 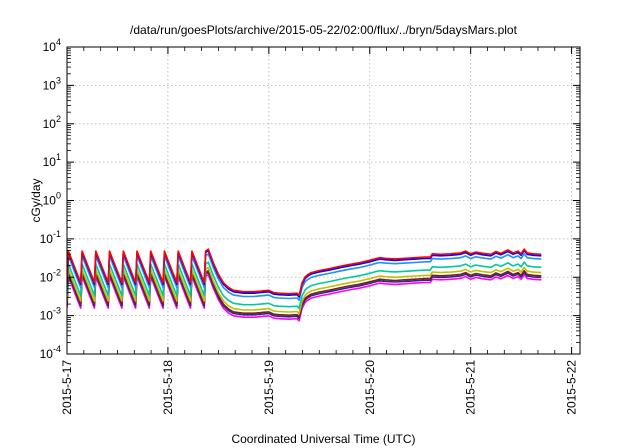 I want to click on y-tick-label: 10⁻², so click(x=50, y=275).